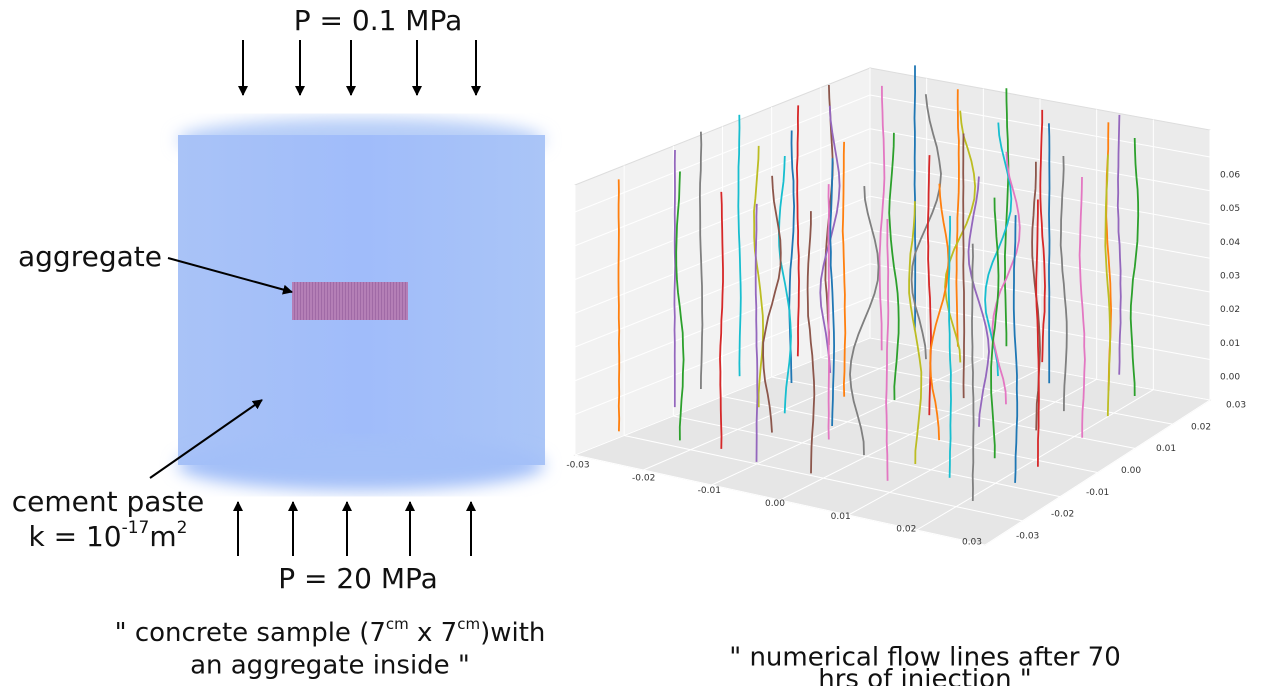 This screenshot has height=686, width=1272. What do you see at coordinates (512, 633) in the screenshot?
I see `cap-part: )with` at bounding box center [512, 633].